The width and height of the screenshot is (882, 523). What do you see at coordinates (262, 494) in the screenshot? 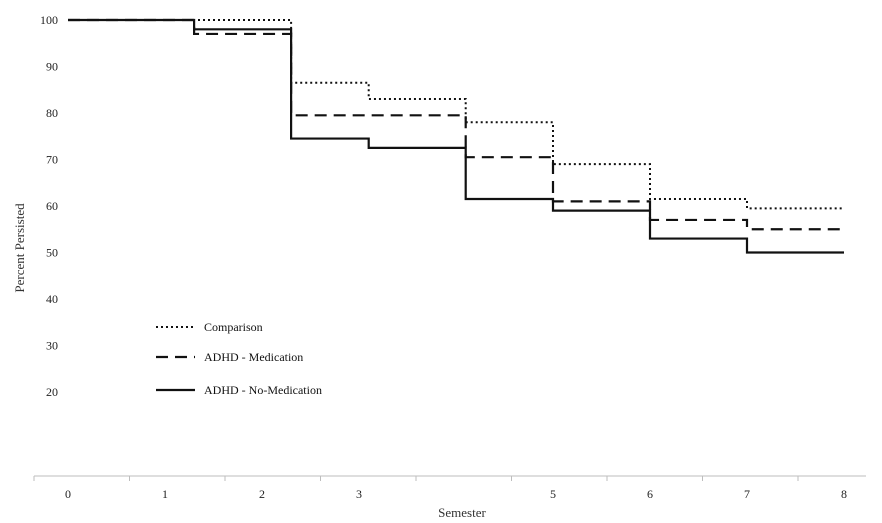
I see `x-tick-label: 2` at bounding box center [262, 494].